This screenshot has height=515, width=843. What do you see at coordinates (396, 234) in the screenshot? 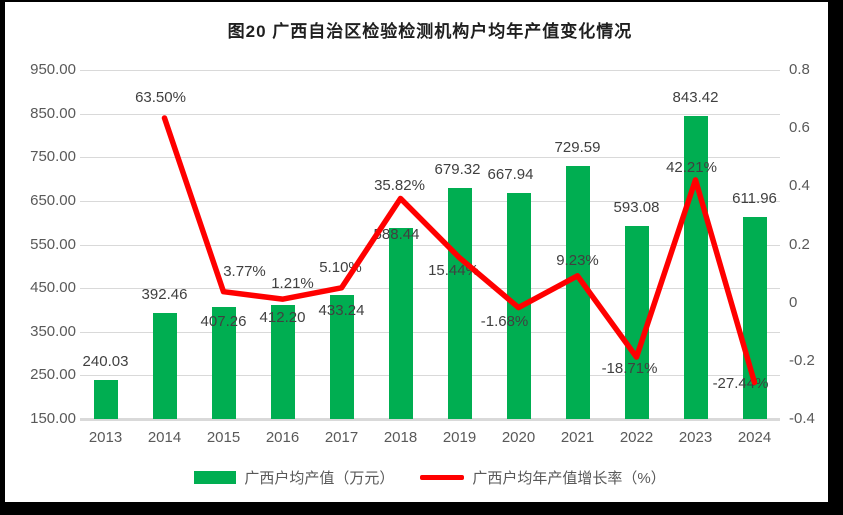
I see `bar-value-label: 588.44` at bounding box center [396, 234].